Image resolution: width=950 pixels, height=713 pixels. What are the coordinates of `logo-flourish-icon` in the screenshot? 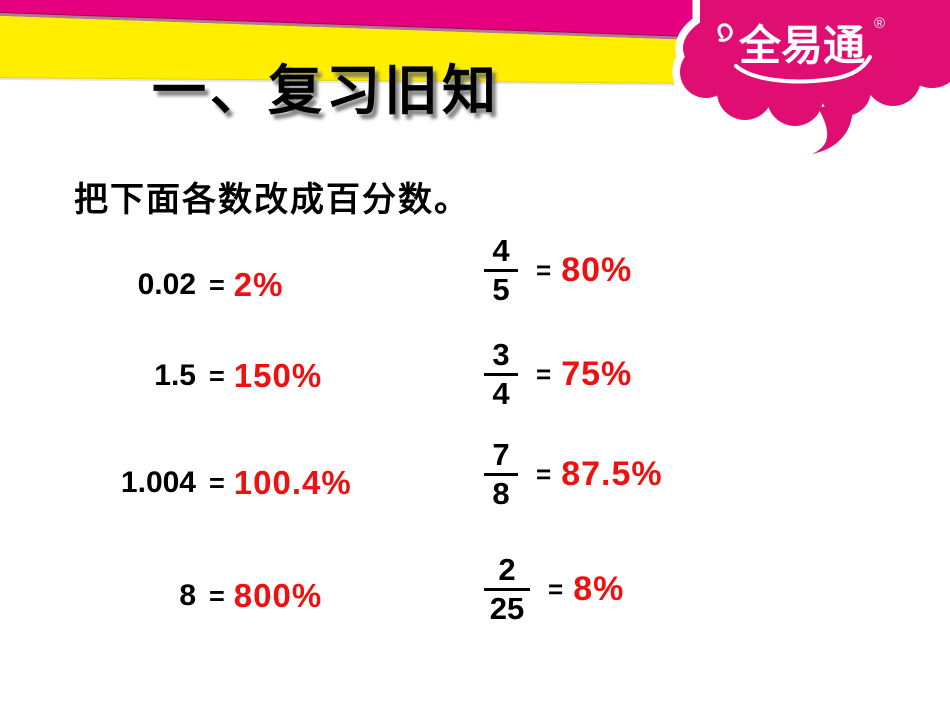 It's located at (794, 53).